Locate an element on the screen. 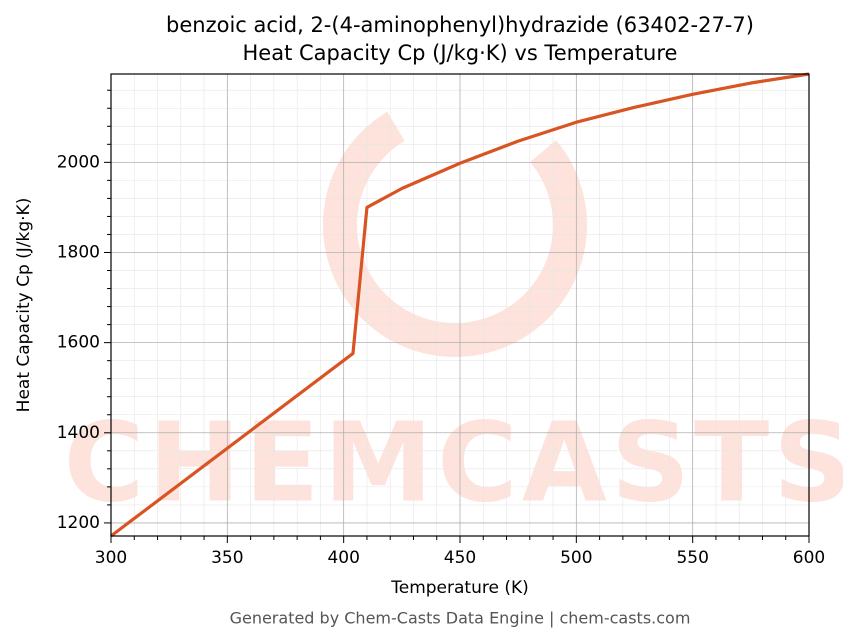  y-tick-label: 1800 is located at coordinates (78, 252).